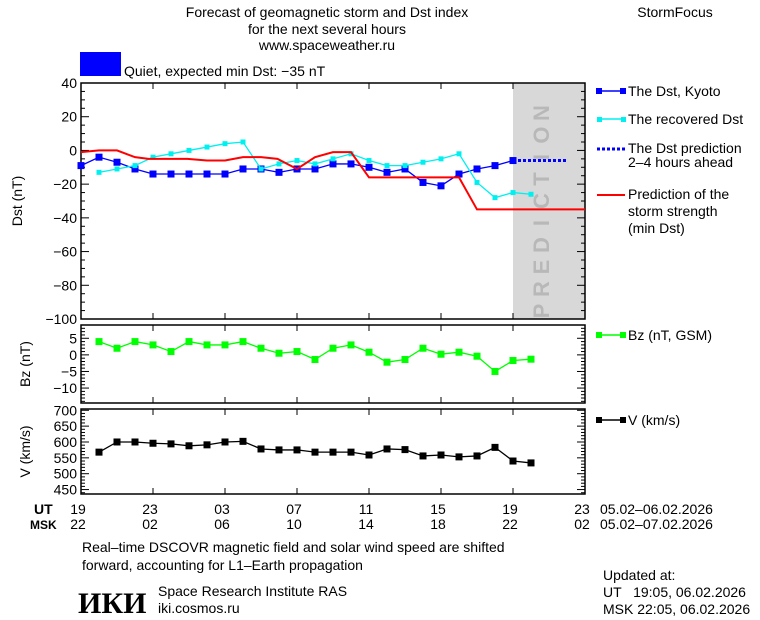 This screenshot has width=760, height=620. What do you see at coordinates (69, 371) in the screenshot?
I see `y-tick-label: −5` at bounding box center [69, 371].